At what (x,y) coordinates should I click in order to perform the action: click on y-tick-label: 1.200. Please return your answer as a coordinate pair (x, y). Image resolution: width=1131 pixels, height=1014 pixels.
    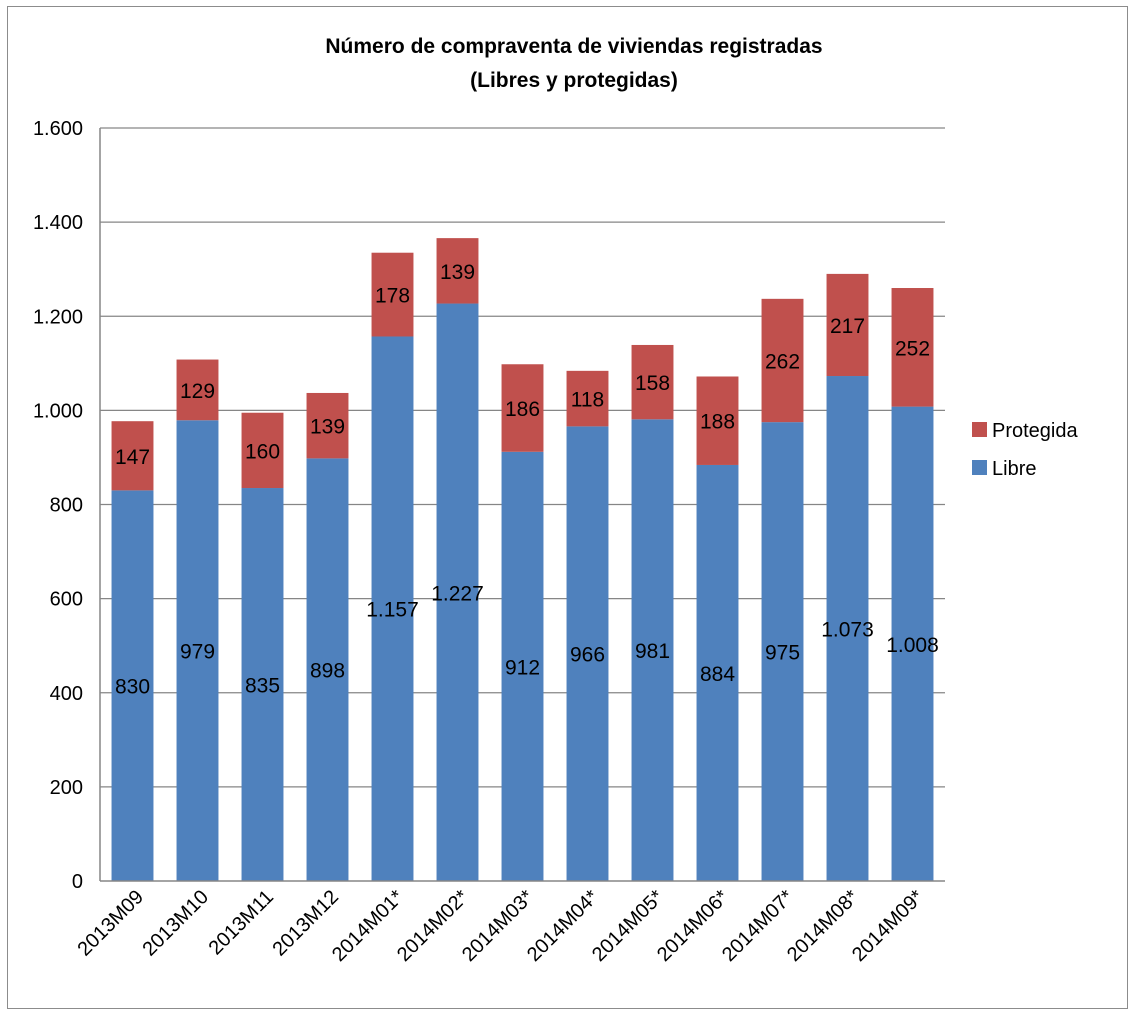
    Looking at the image, I should click on (58, 317).